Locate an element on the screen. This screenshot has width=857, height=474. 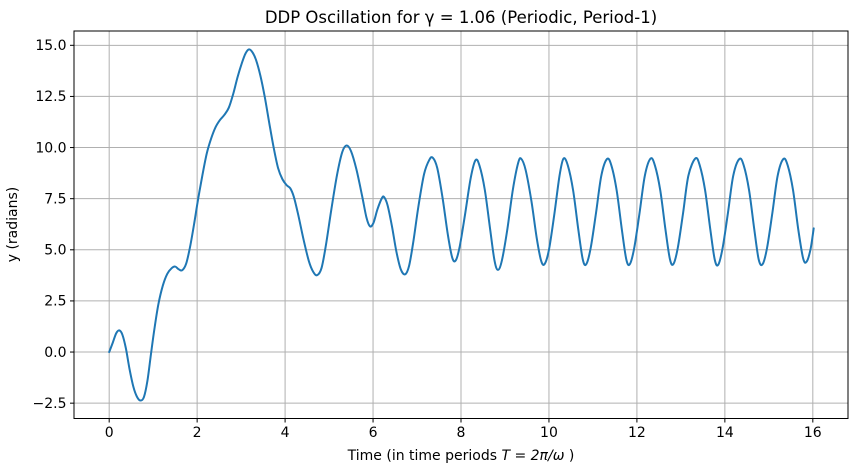
x-tick-label: 12 is located at coordinates (637, 433).